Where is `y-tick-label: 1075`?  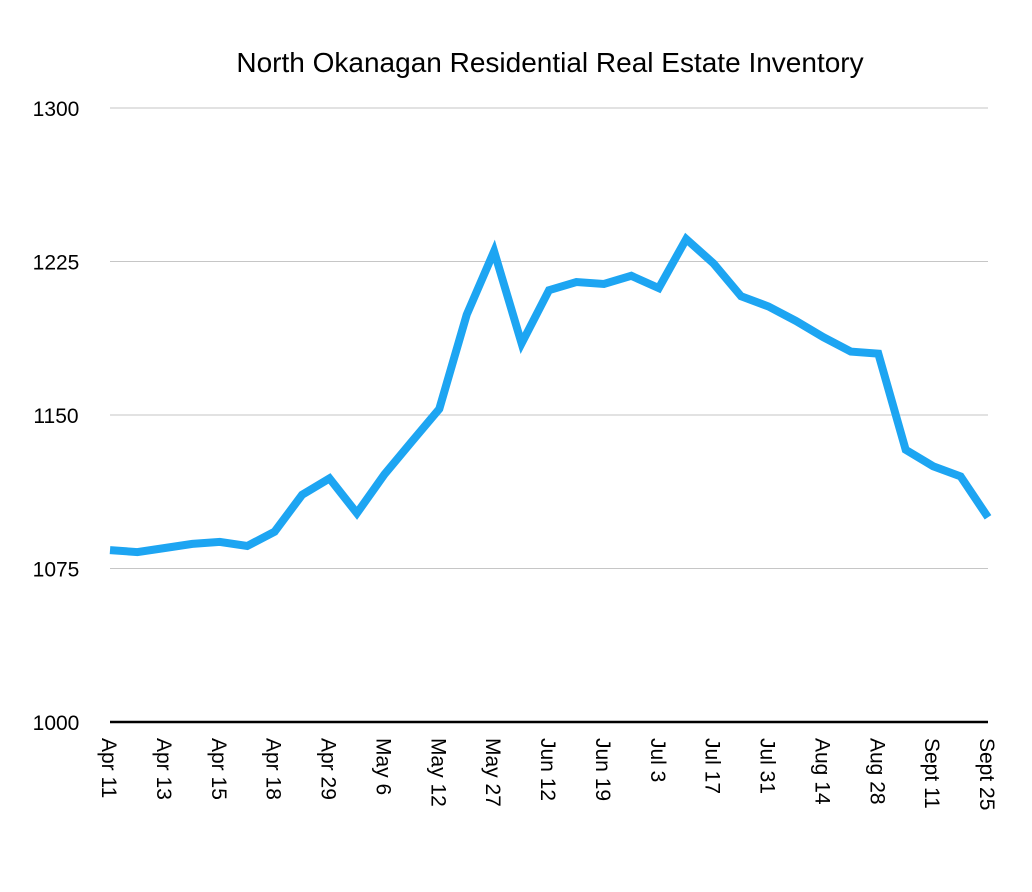 y-tick-label: 1075 is located at coordinates (56, 570).